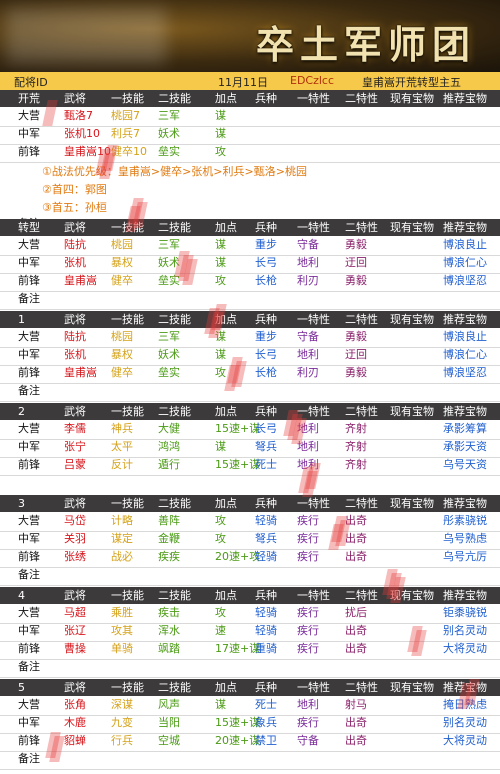 The width and height of the screenshot is (500, 774). I want to click on cell-rec: 承影天资, so click(465, 446).